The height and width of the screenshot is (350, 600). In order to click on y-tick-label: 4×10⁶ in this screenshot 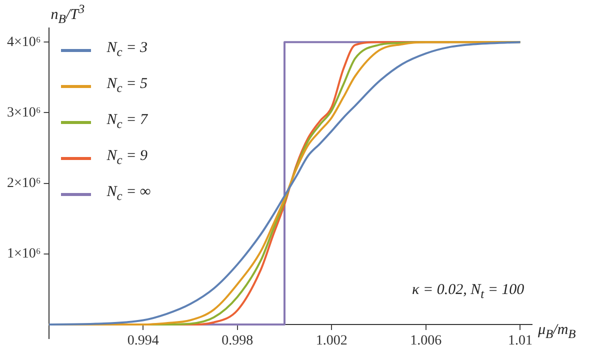, I will do `click(23, 42)`.